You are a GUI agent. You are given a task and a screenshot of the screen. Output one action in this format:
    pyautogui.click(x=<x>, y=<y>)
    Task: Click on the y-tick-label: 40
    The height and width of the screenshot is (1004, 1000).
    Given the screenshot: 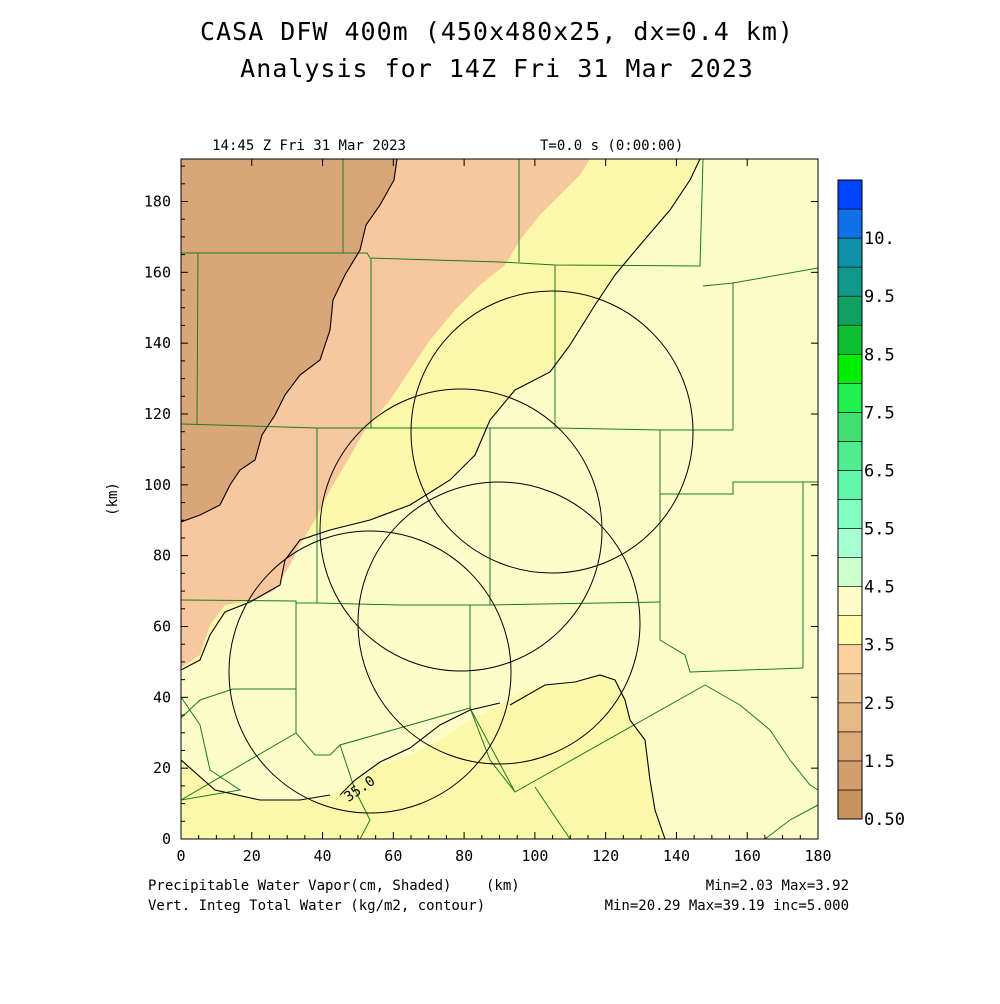 What is the action you would take?
    pyautogui.click(x=162, y=697)
    